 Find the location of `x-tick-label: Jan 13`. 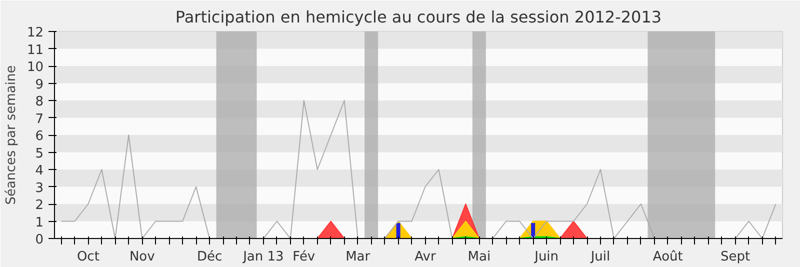

x-tick-label: Jan 13 is located at coordinates (263, 257).